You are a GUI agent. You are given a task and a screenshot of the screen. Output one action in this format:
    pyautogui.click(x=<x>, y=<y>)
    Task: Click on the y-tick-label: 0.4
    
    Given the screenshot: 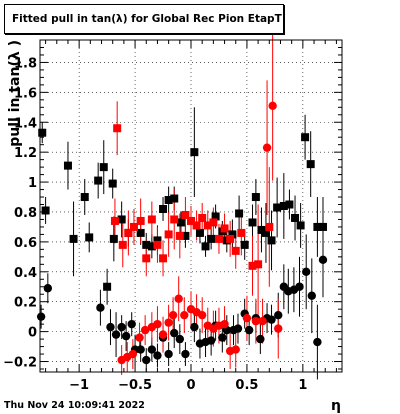 What is the action you would take?
    pyautogui.click(x=25, y=273)
    